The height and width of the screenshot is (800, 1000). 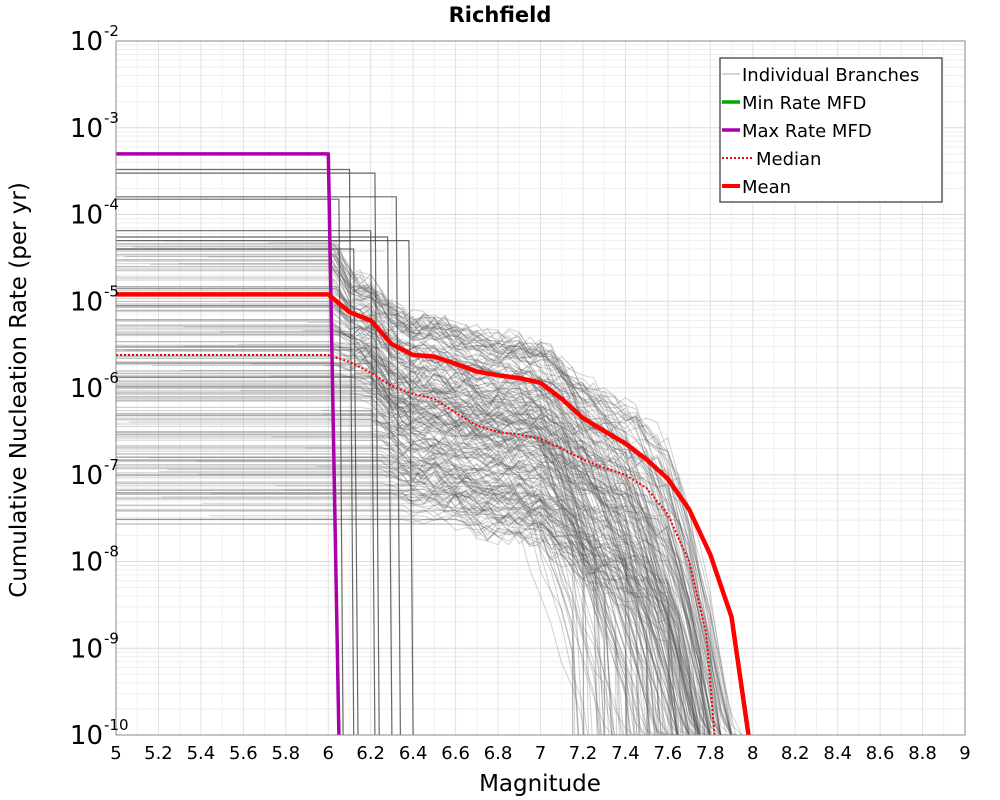 I want to click on x-tick-label: 6.2, so click(x=370, y=753).